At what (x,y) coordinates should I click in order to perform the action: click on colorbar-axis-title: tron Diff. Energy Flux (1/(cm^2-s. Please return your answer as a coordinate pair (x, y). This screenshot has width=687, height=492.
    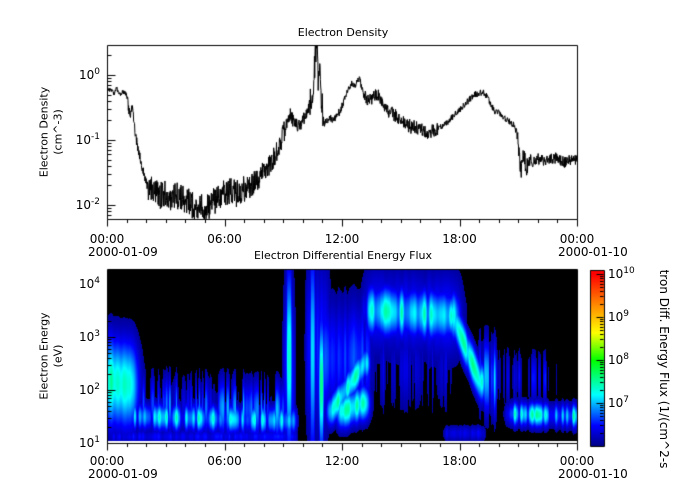
    Looking at the image, I should click on (664, 369).